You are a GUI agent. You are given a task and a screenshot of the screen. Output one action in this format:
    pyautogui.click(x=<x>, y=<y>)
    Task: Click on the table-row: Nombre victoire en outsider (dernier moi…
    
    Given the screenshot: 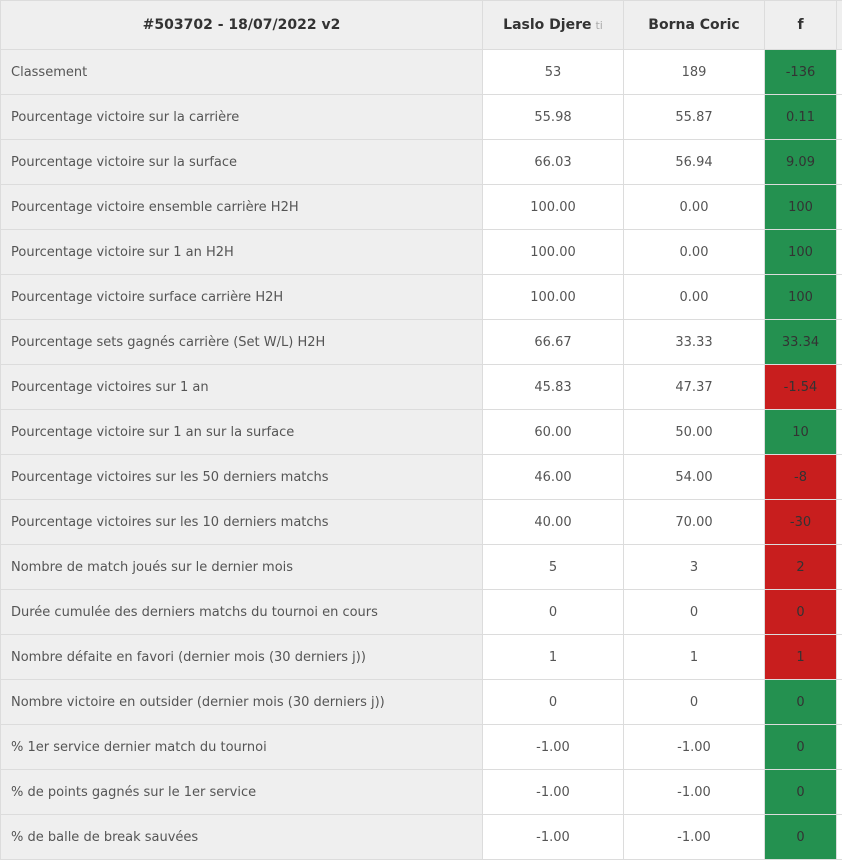 What is the action you would take?
    pyautogui.click(x=421, y=702)
    